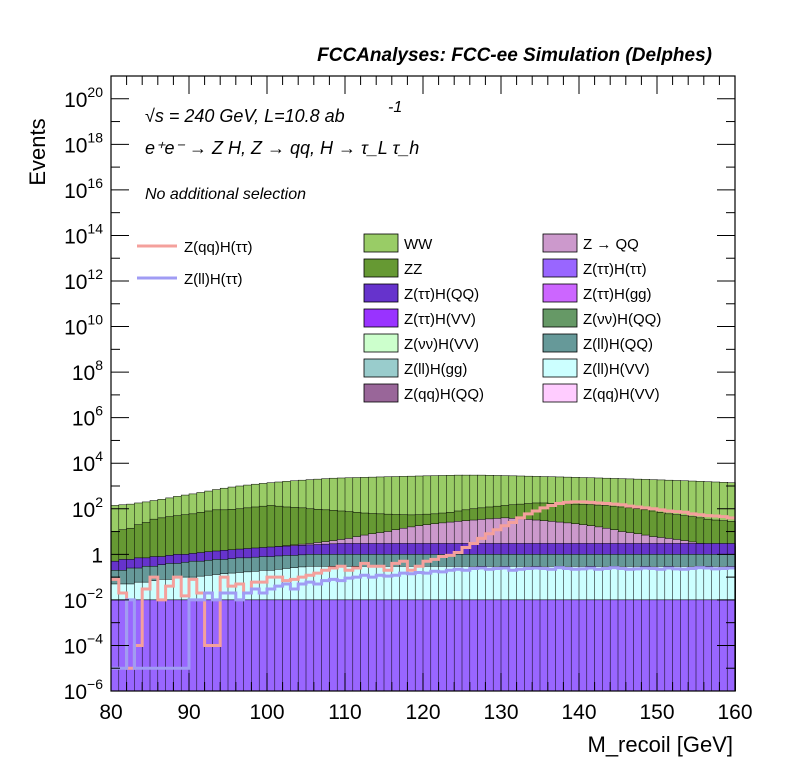  What do you see at coordinates (87, 508) in the screenshot?
I see `y-tick-label: 10²` at bounding box center [87, 508].